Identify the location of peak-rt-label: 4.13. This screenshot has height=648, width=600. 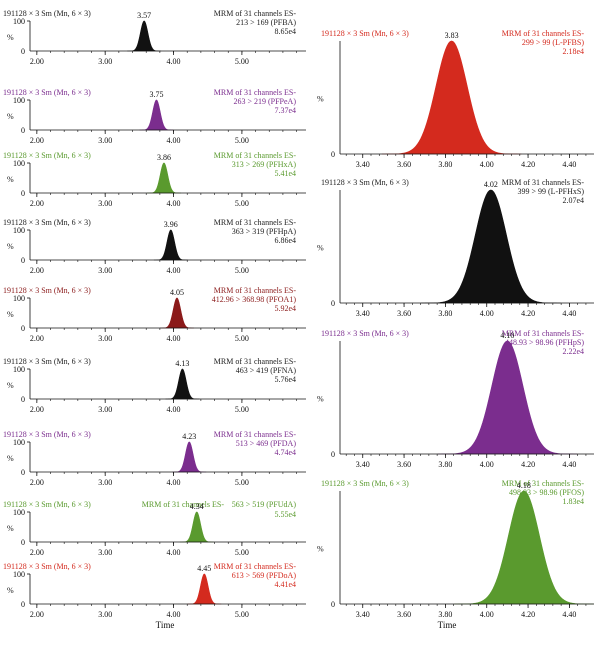
(182, 363).